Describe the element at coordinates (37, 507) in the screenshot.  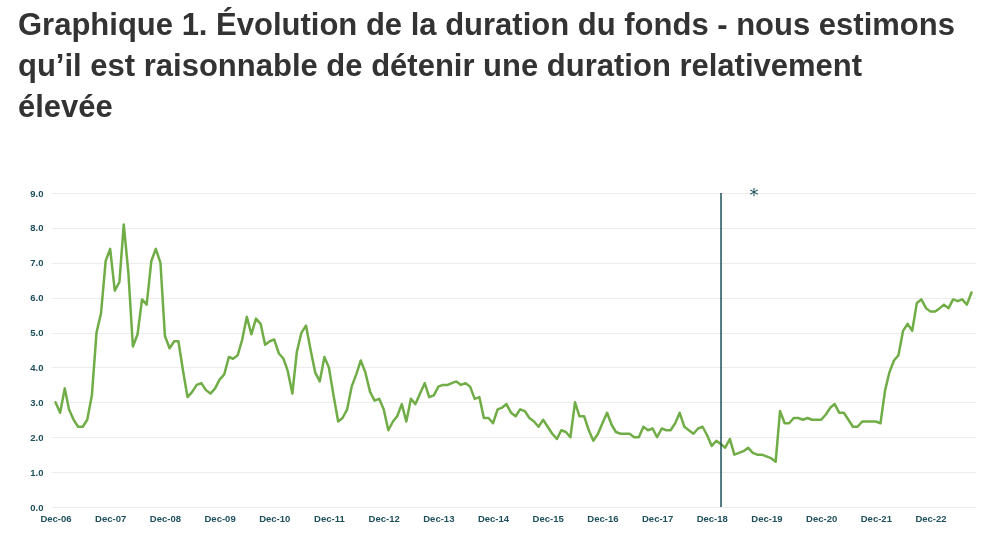
I see `y-tick-label: 0.0` at that location.